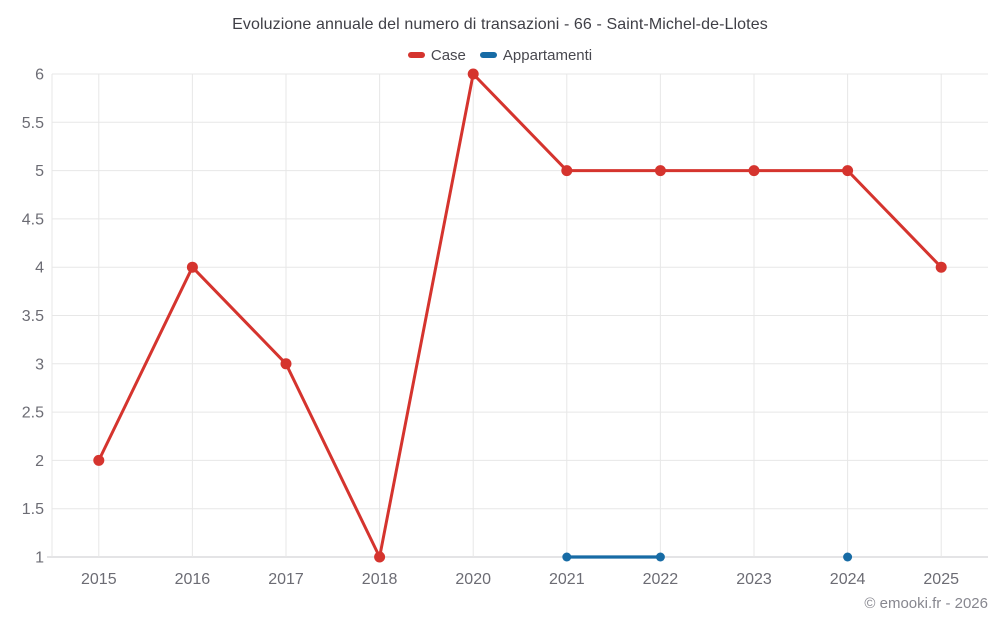 The width and height of the screenshot is (1000, 625). What do you see at coordinates (941, 579) in the screenshot?
I see `x-tick-label: 2025` at bounding box center [941, 579].